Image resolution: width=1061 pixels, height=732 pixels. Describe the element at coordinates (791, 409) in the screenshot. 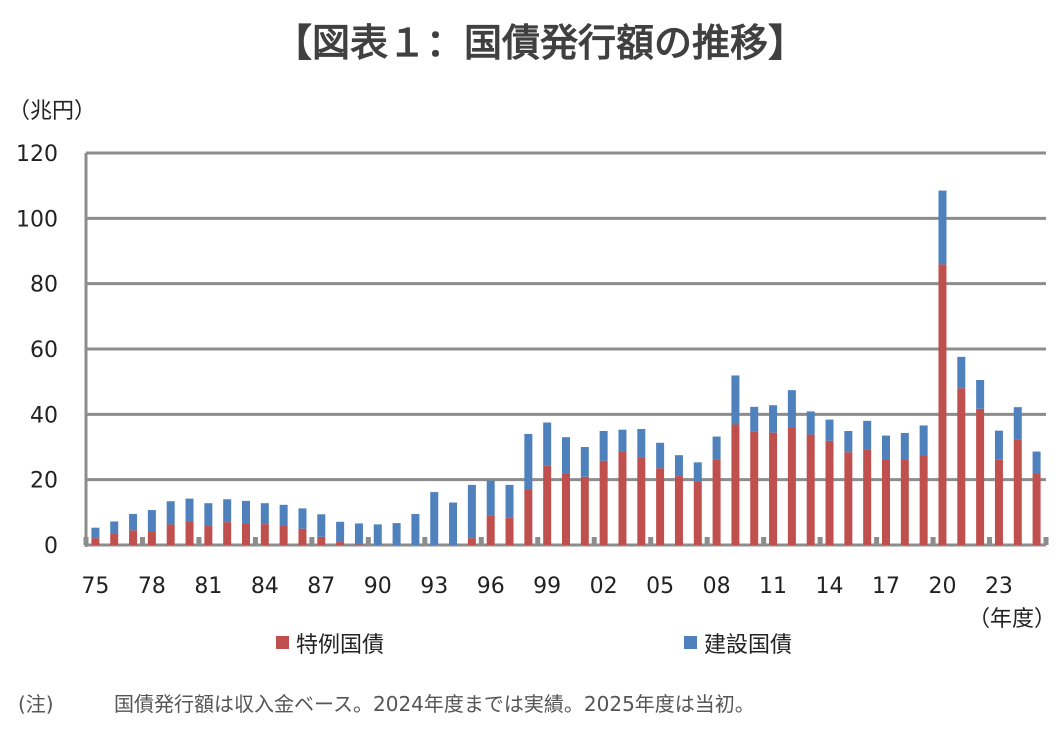

I see `bar-construction-bonds-2012` at that location.